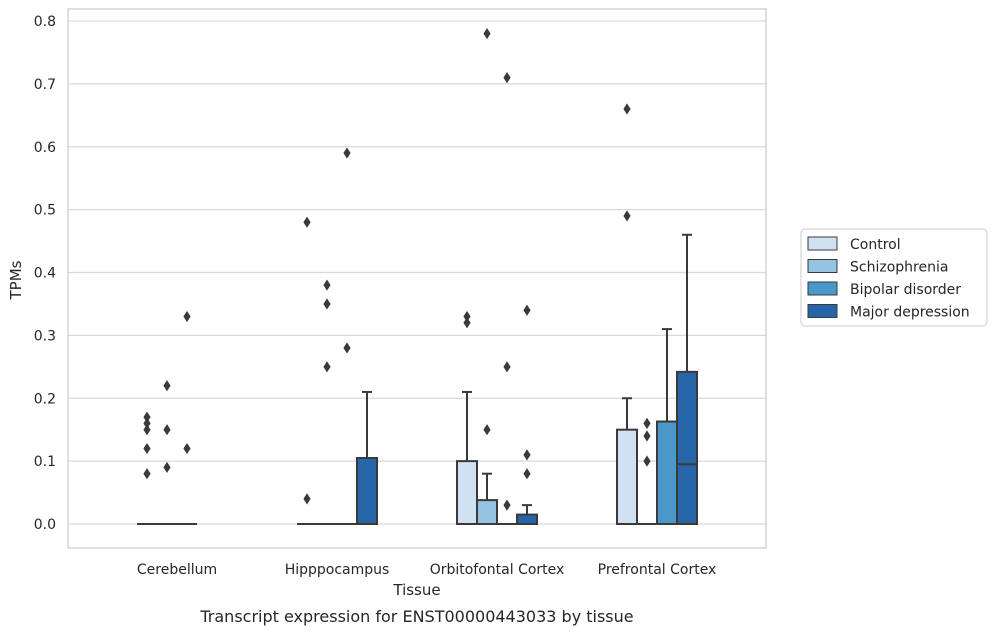 This screenshot has height=634, width=997. What do you see at coordinates (45, 462) in the screenshot?
I see `y-tick-label: 0.1` at bounding box center [45, 462].